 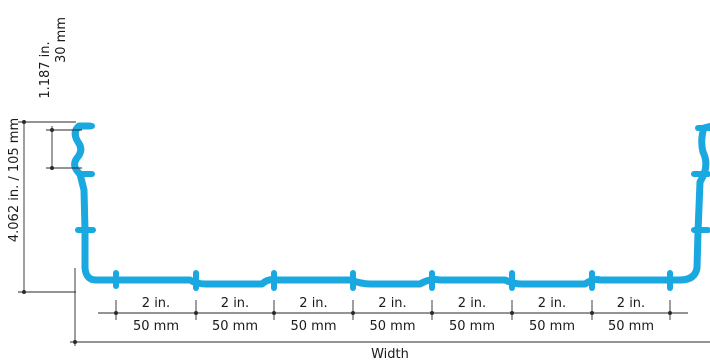 What do you see at coordinates (390, 354) in the screenshot?
I see `width-label: Width` at bounding box center [390, 354].